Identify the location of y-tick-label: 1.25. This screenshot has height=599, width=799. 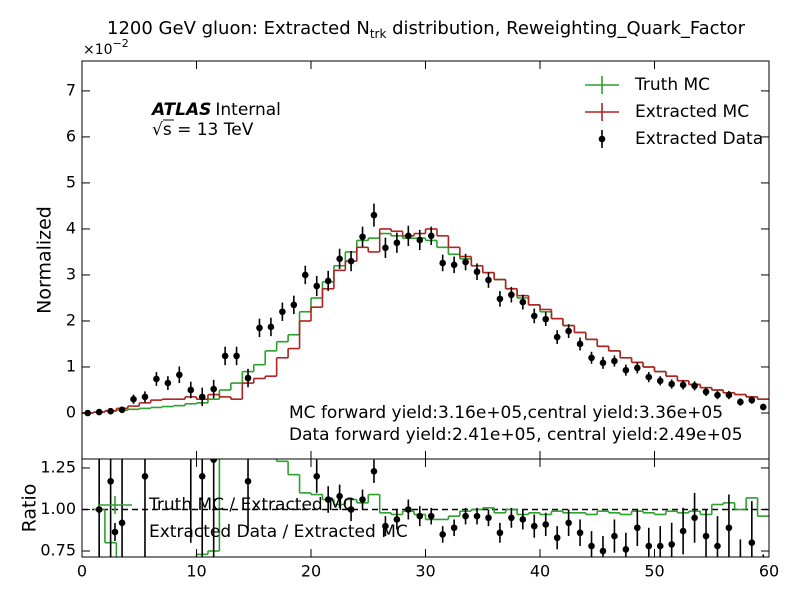
(58, 466).